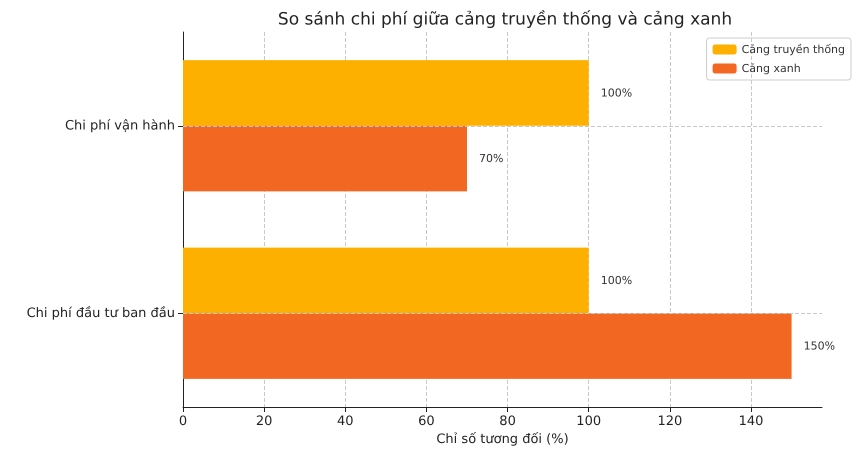 This screenshot has width=867, height=460. What do you see at coordinates (507, 421) in the screenshot?
I see `x-tick-label: 80` at bounding box center [507, 421].